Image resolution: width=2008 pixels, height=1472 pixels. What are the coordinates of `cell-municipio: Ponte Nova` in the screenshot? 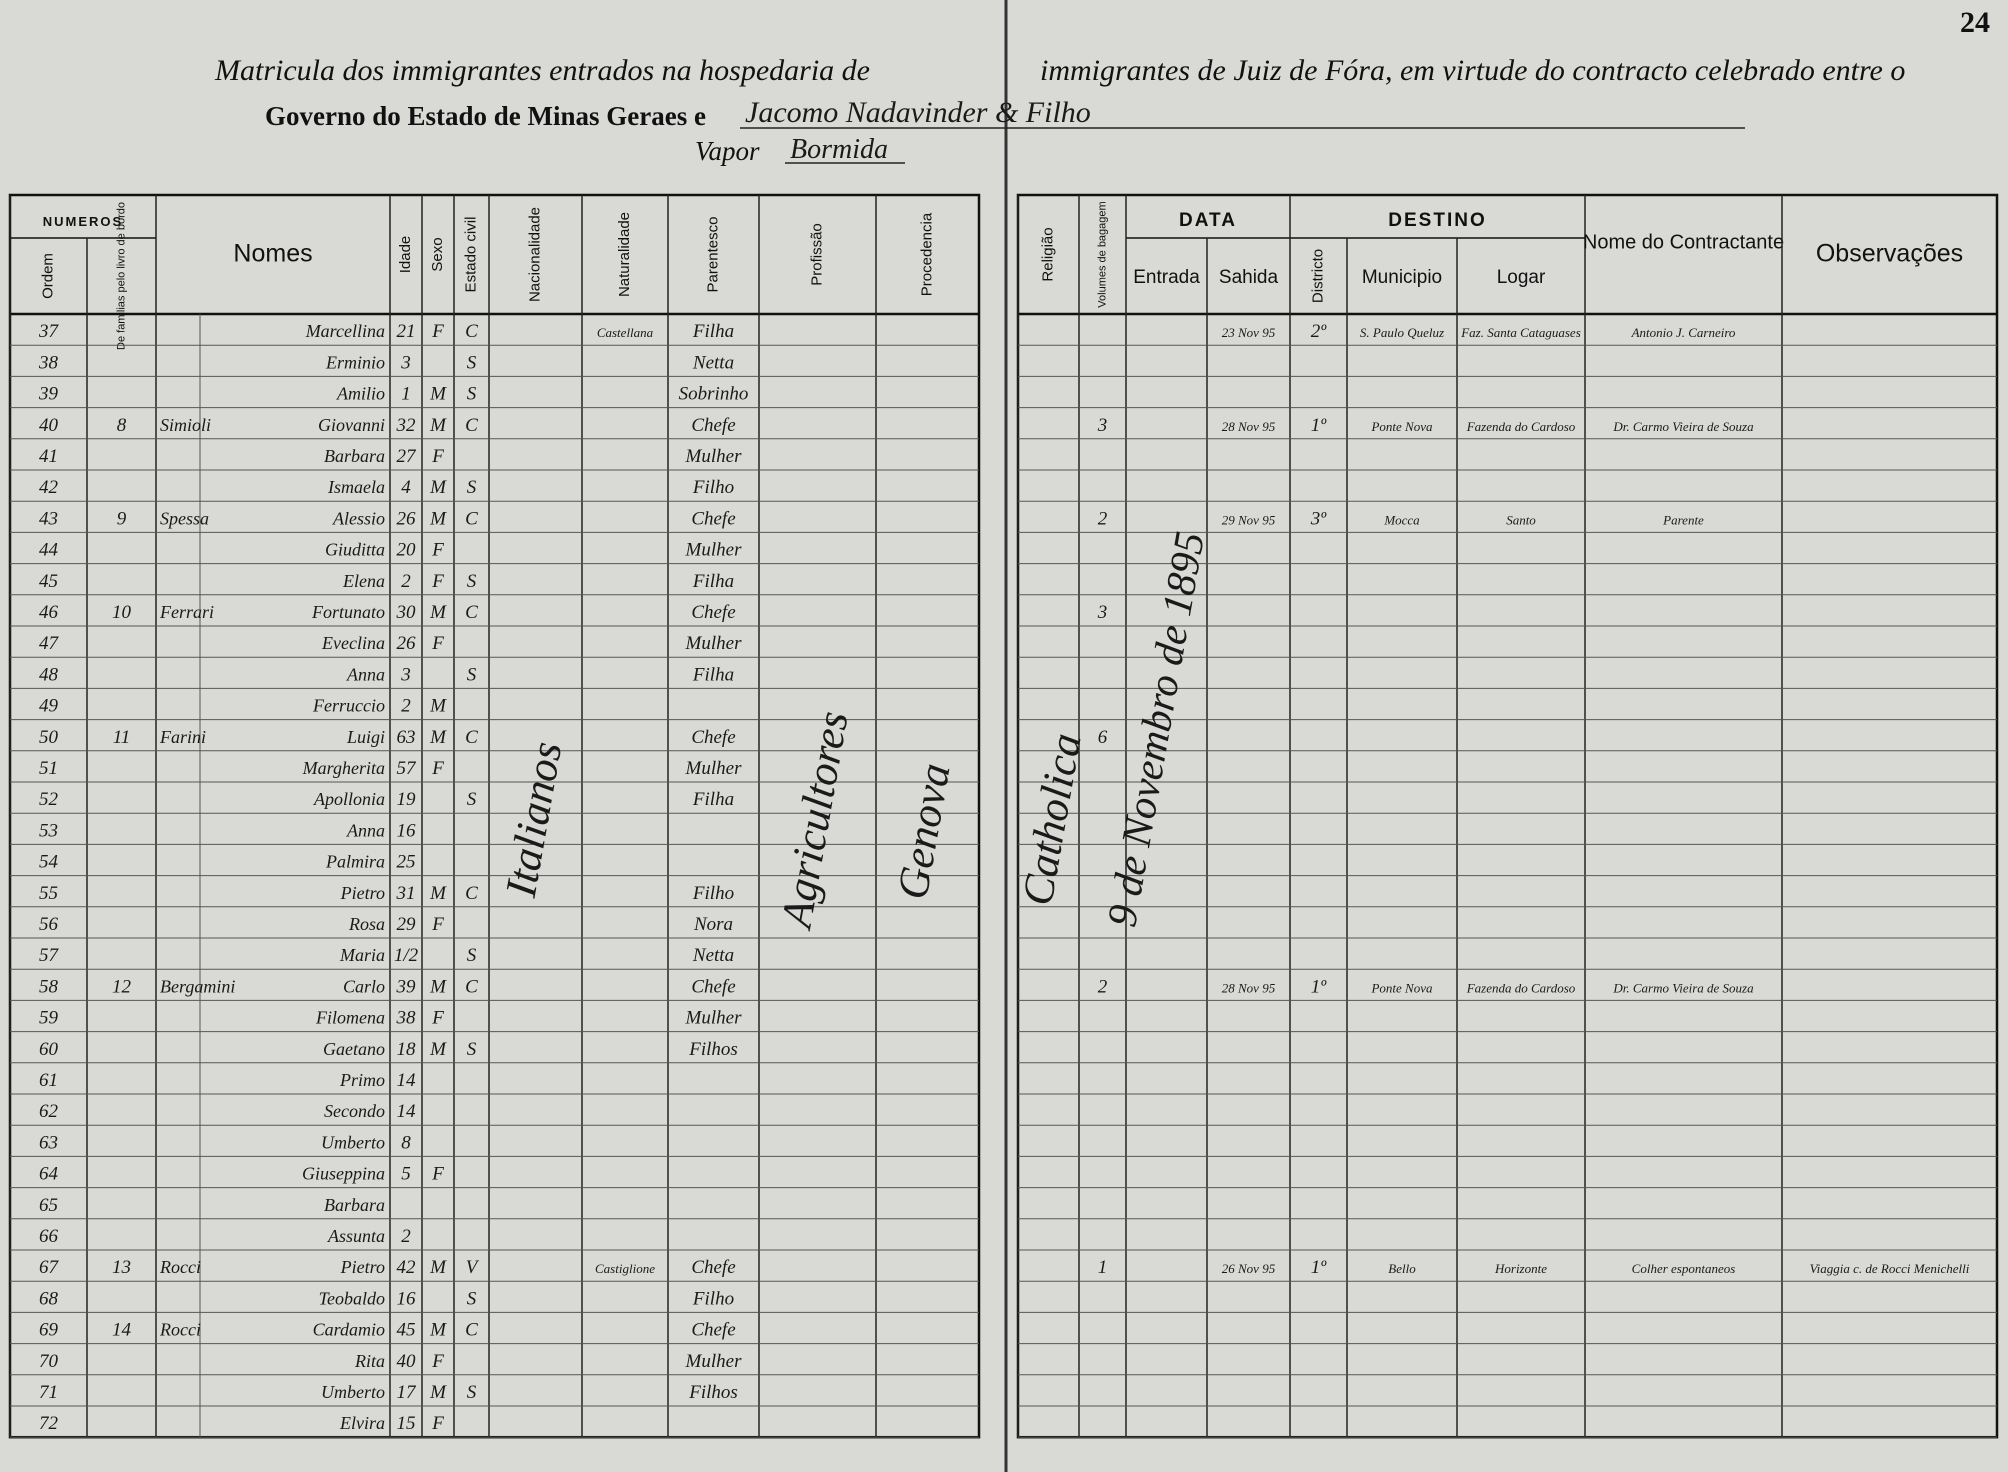 It's located at (1401, 987).